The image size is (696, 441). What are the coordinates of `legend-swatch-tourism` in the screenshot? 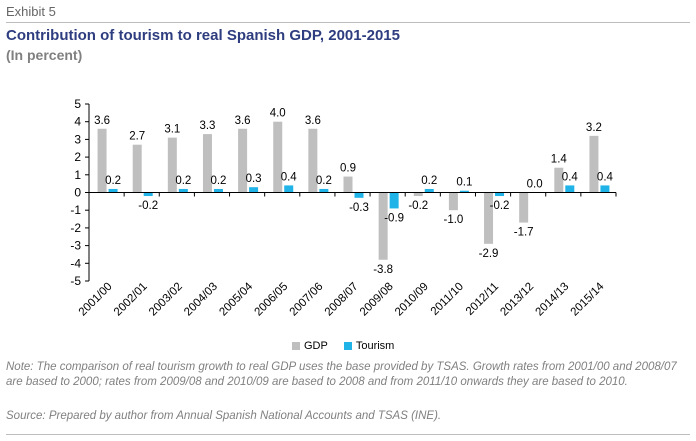 It's located at (347, 346).